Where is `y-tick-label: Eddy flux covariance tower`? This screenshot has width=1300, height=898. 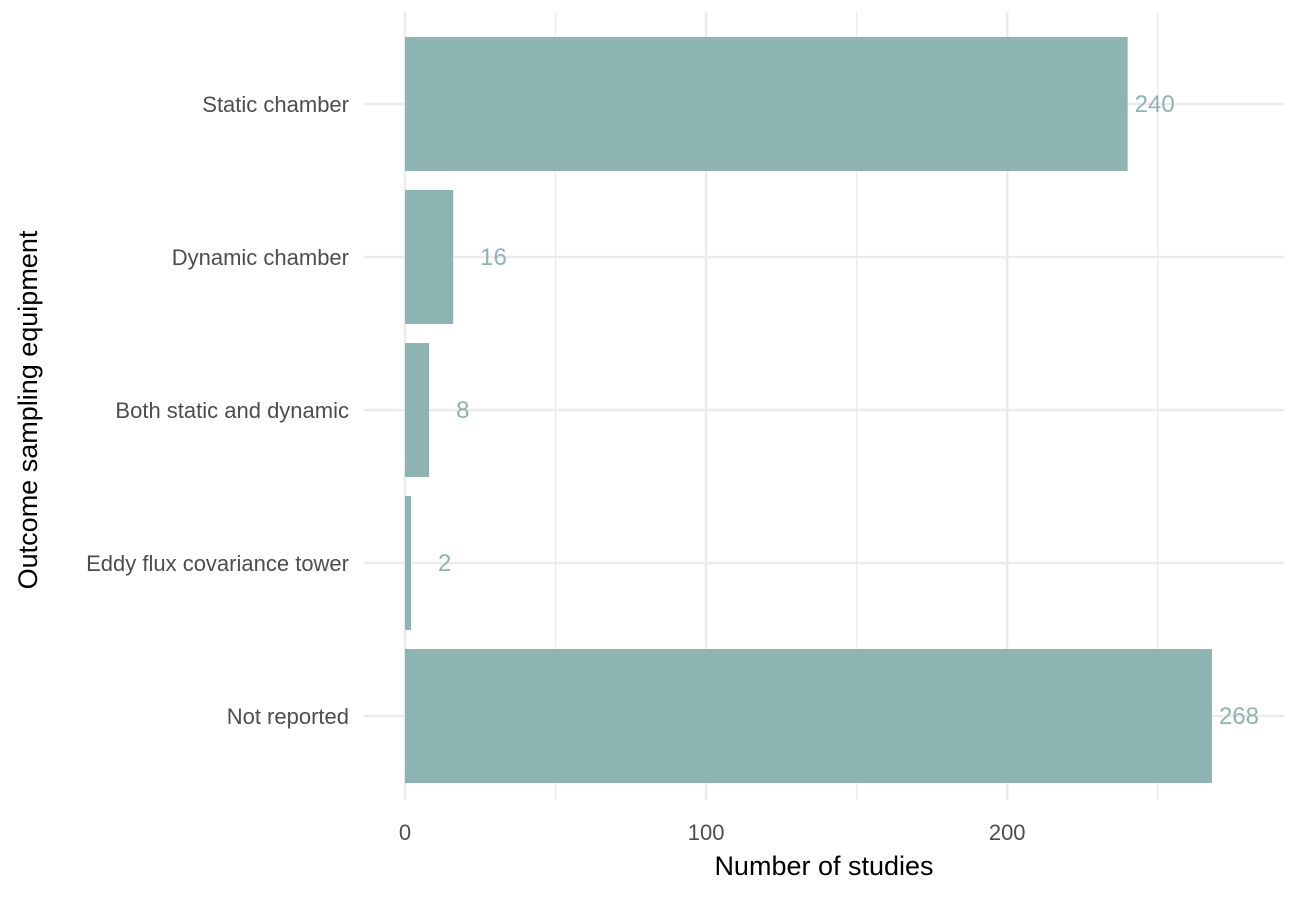 y-tick-label: Eddy flux covariance tower is located at coordinates (217, 563).